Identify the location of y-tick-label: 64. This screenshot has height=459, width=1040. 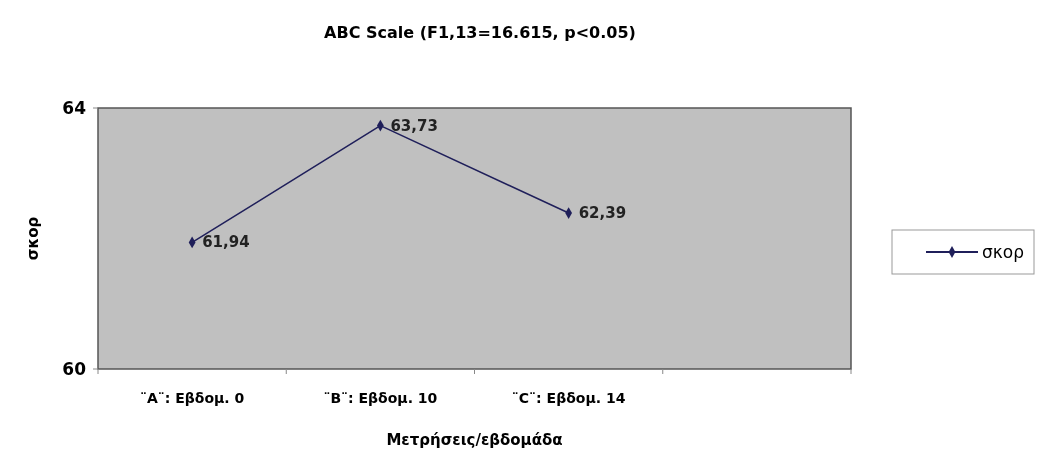
(74, 108).